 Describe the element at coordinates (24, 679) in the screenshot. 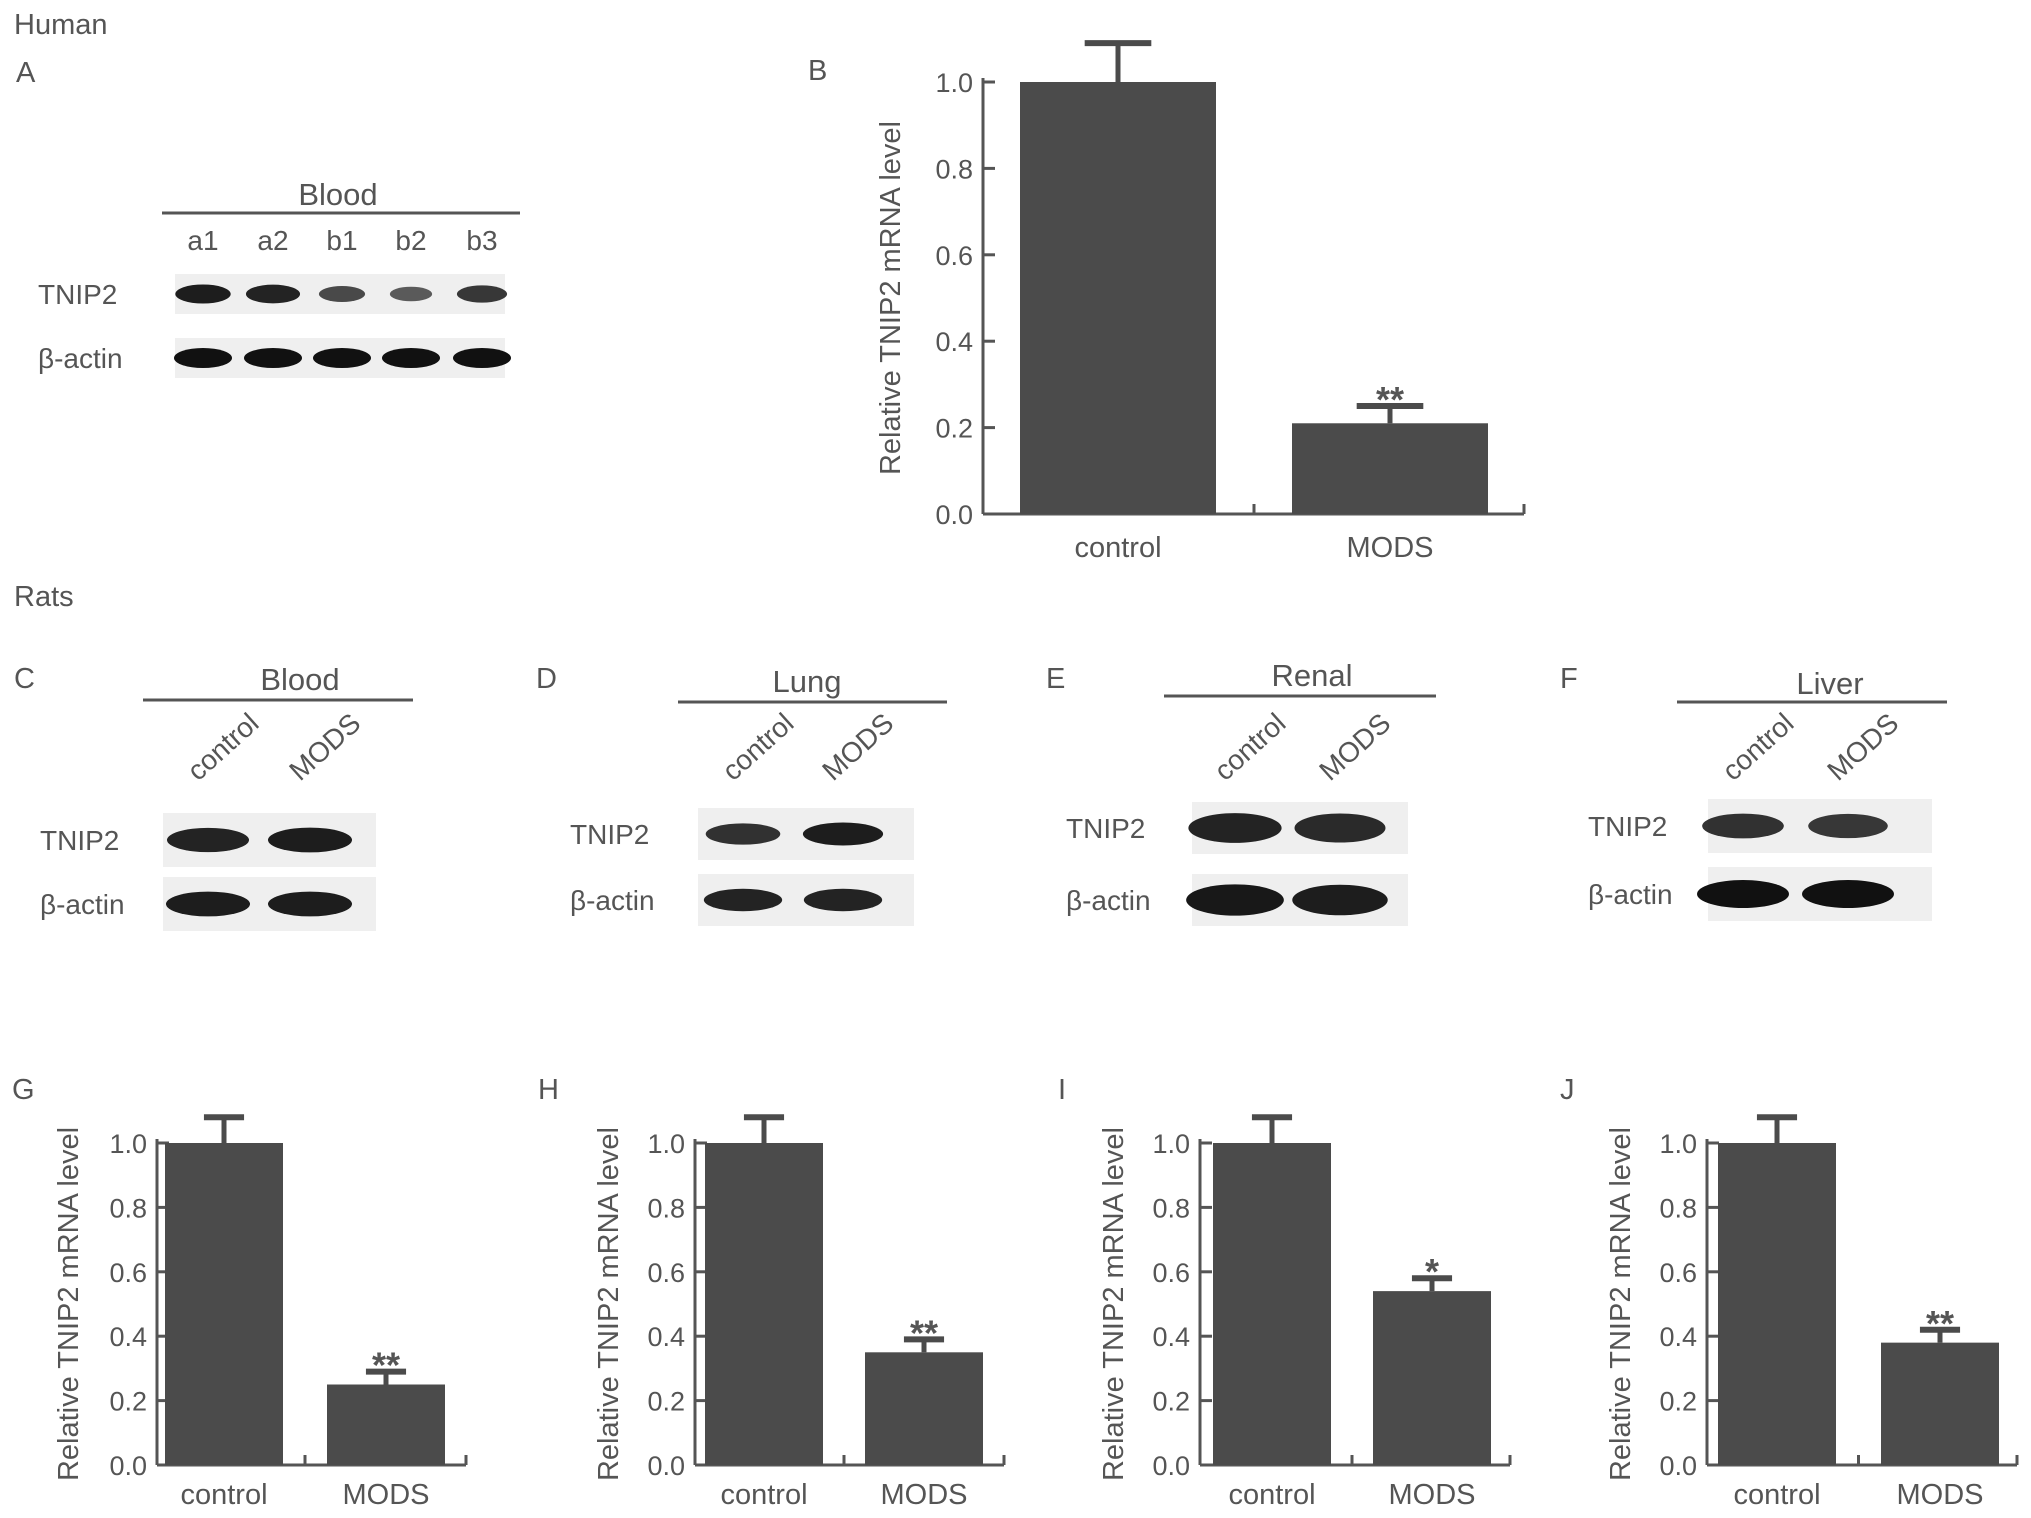

I see `panel-letter: C` at that location.